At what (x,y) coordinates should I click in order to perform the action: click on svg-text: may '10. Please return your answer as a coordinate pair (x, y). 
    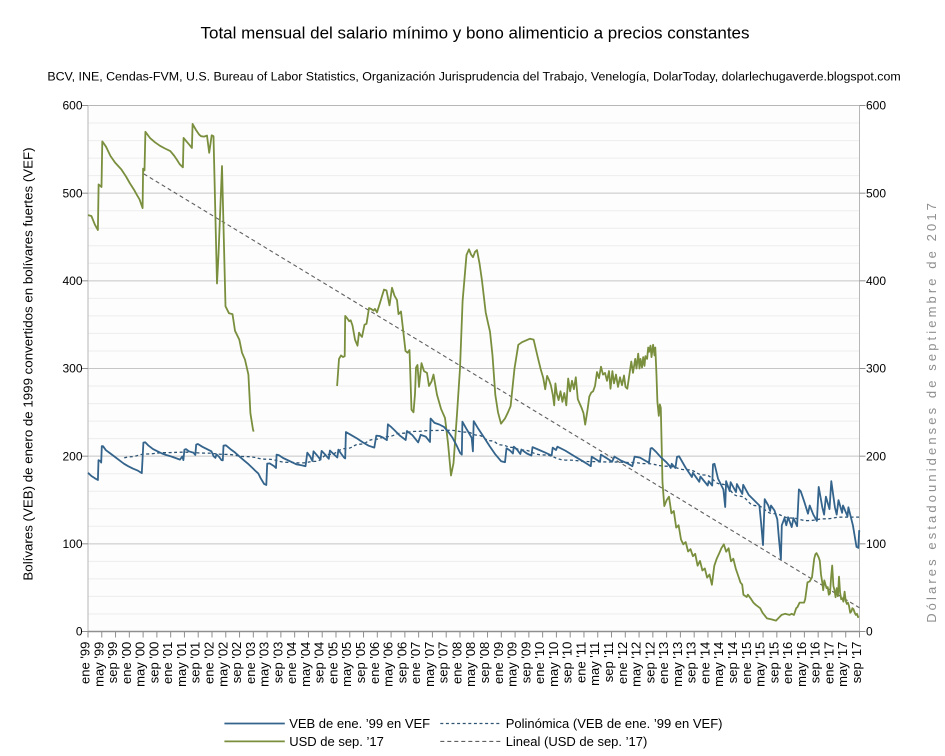
    Looking at the image, I should click on (553, 664).